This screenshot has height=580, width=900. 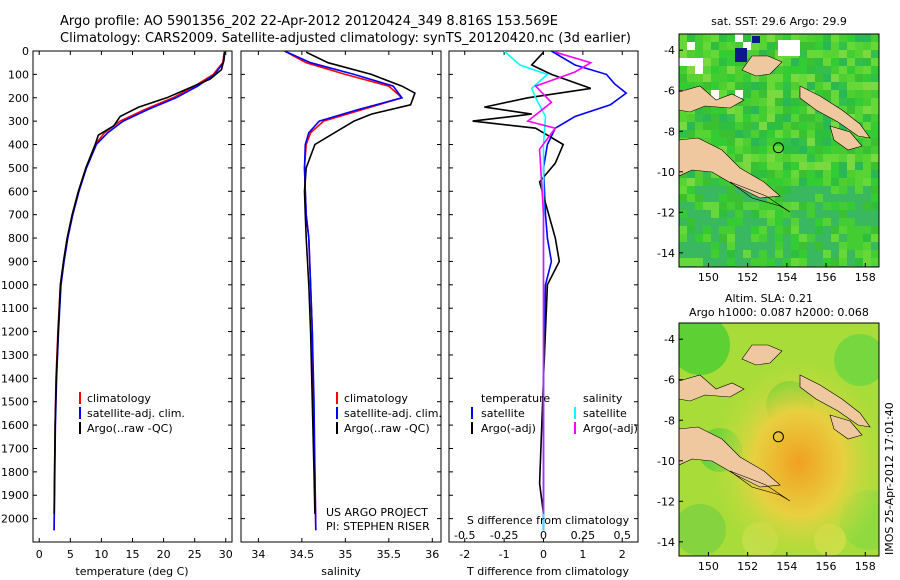 I want to click on argo-position-marker, so click(x=778, y=437).